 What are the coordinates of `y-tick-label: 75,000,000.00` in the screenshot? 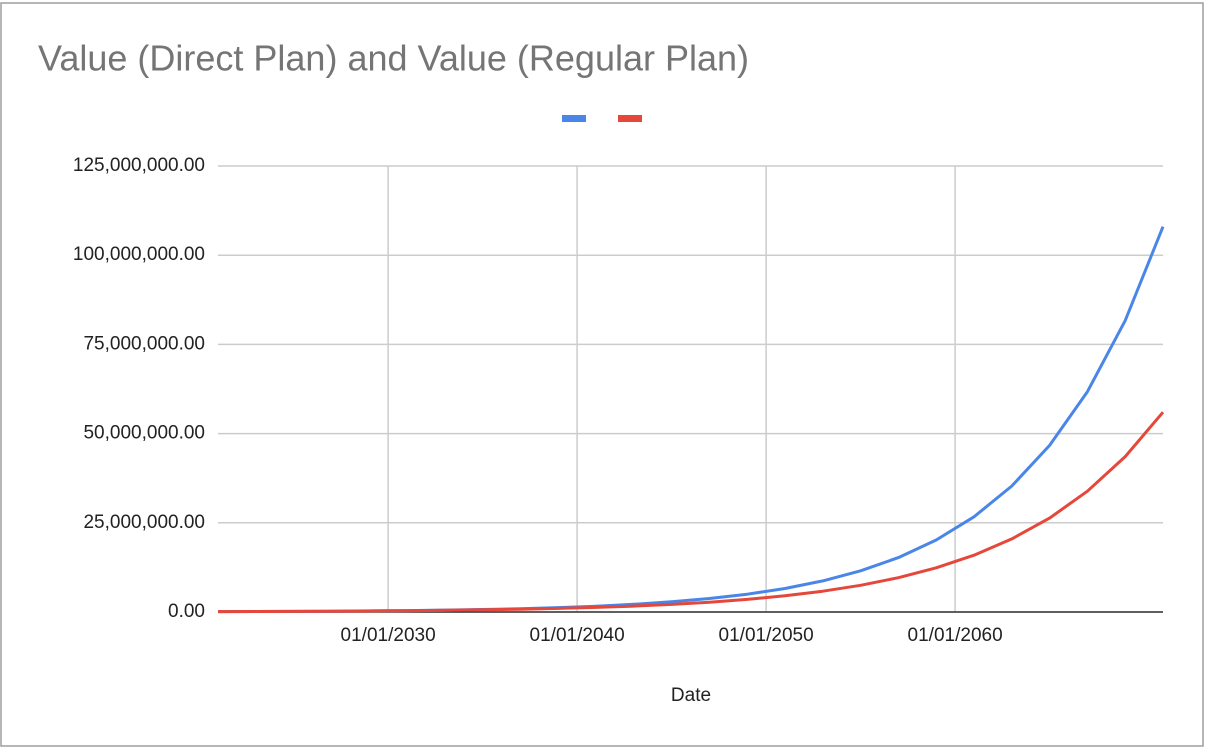 It's located at (144, 343).